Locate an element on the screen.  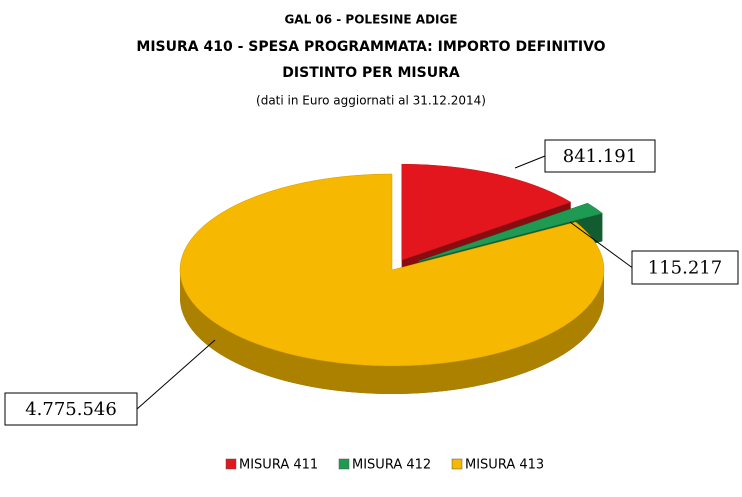
legend-label: MISURA 411 is located at coordinates (278, 465).